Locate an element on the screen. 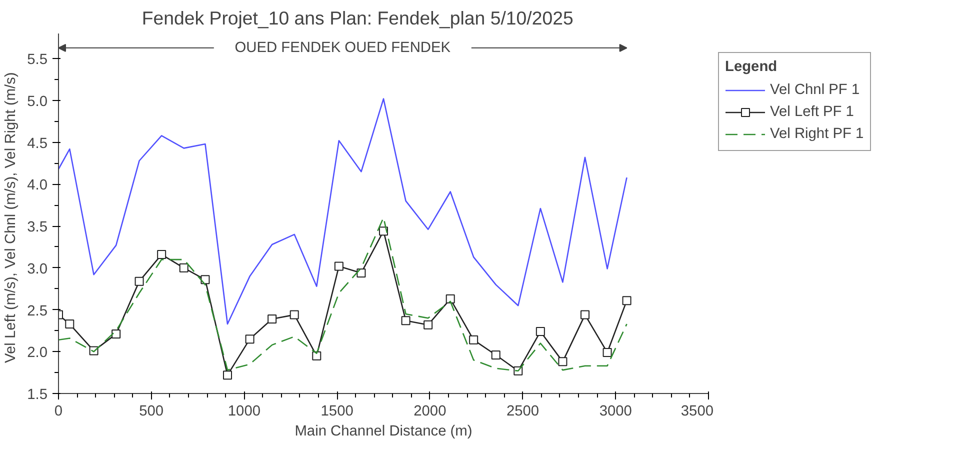 The image size is (956, 469). y-tick-label: 4.0 is located at coordinates (37, 186).